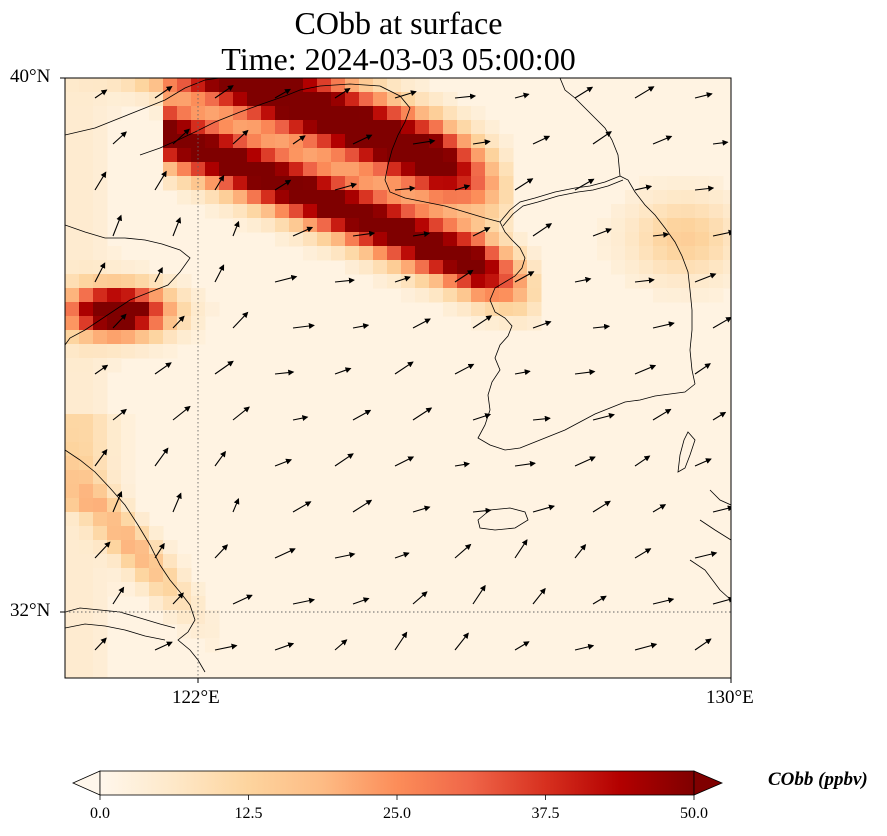 This screenshot has width=887, height=836. I want to click on coastline-shandong, so click(128, 285).